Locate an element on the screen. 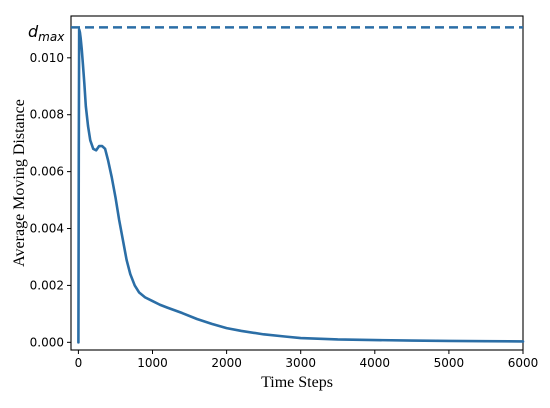  x-tick-label: 1000 is located at coordinates (152, 363).